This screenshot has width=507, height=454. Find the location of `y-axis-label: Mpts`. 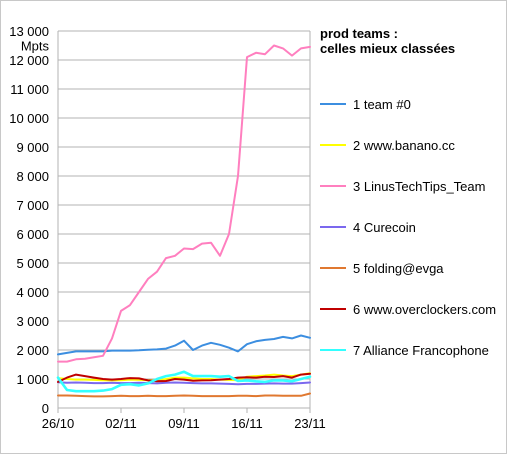

y-axis-label: Mpts is located at coordinates (35, 46).